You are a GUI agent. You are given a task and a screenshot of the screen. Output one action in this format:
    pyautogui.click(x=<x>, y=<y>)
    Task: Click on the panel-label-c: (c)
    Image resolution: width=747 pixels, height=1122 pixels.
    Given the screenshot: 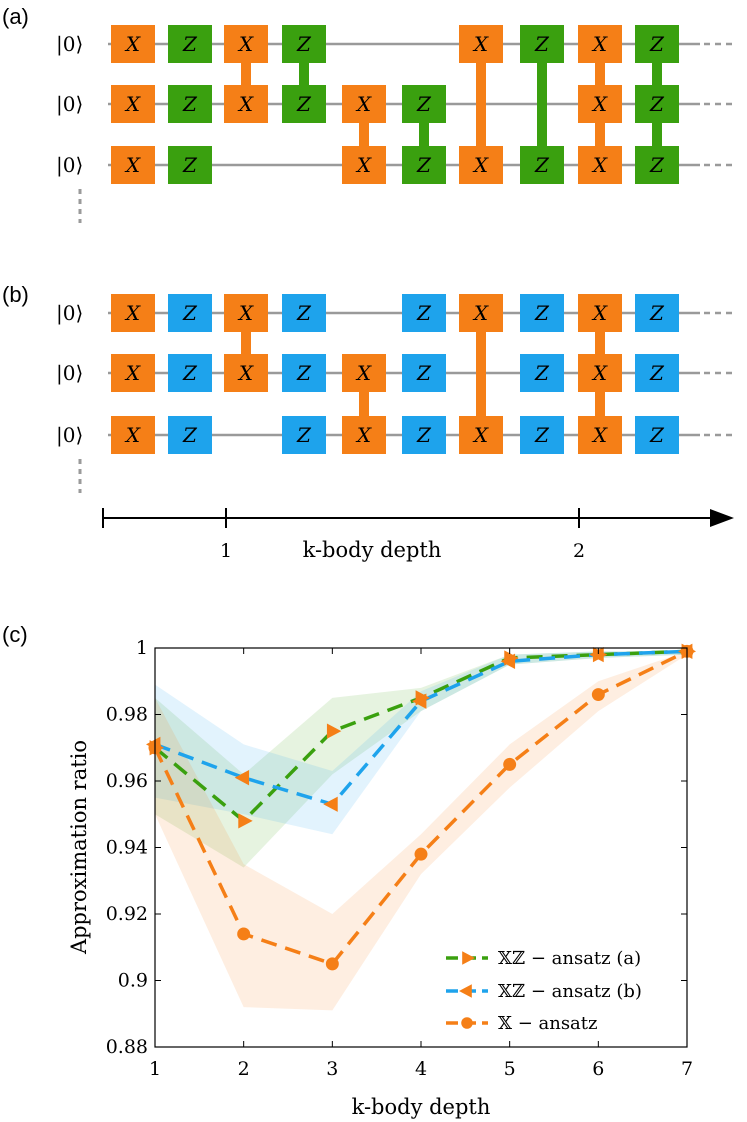 What is the action you would take?
    pyautogui.click(x=15, y=634)
    